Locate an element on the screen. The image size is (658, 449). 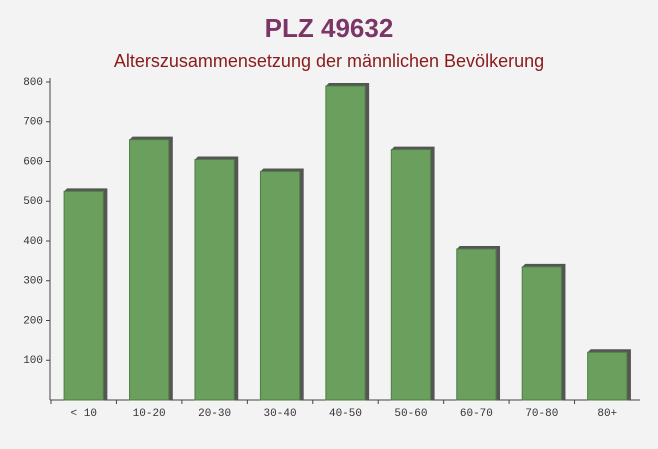
y-tick-label: 800 is located at coordinates (33, 83).